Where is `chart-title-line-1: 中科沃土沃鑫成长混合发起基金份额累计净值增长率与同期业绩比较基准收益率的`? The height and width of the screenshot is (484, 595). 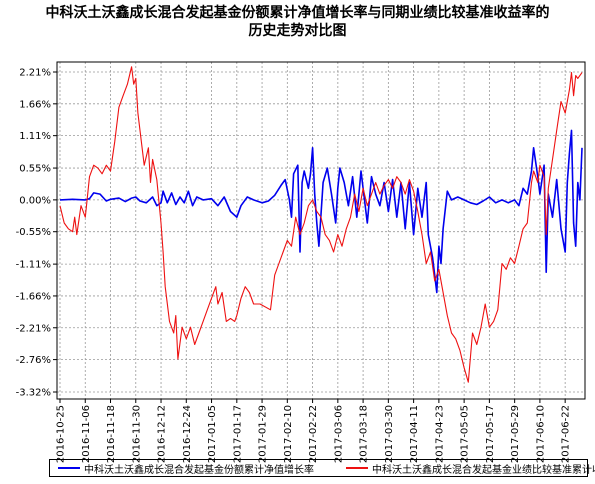 chart-title-line-1: 中科沃土沃鑫成长混合发起基金份额累计净值增长率与同期业绩比较基准收益率的 is located at coordinates (297, 13).